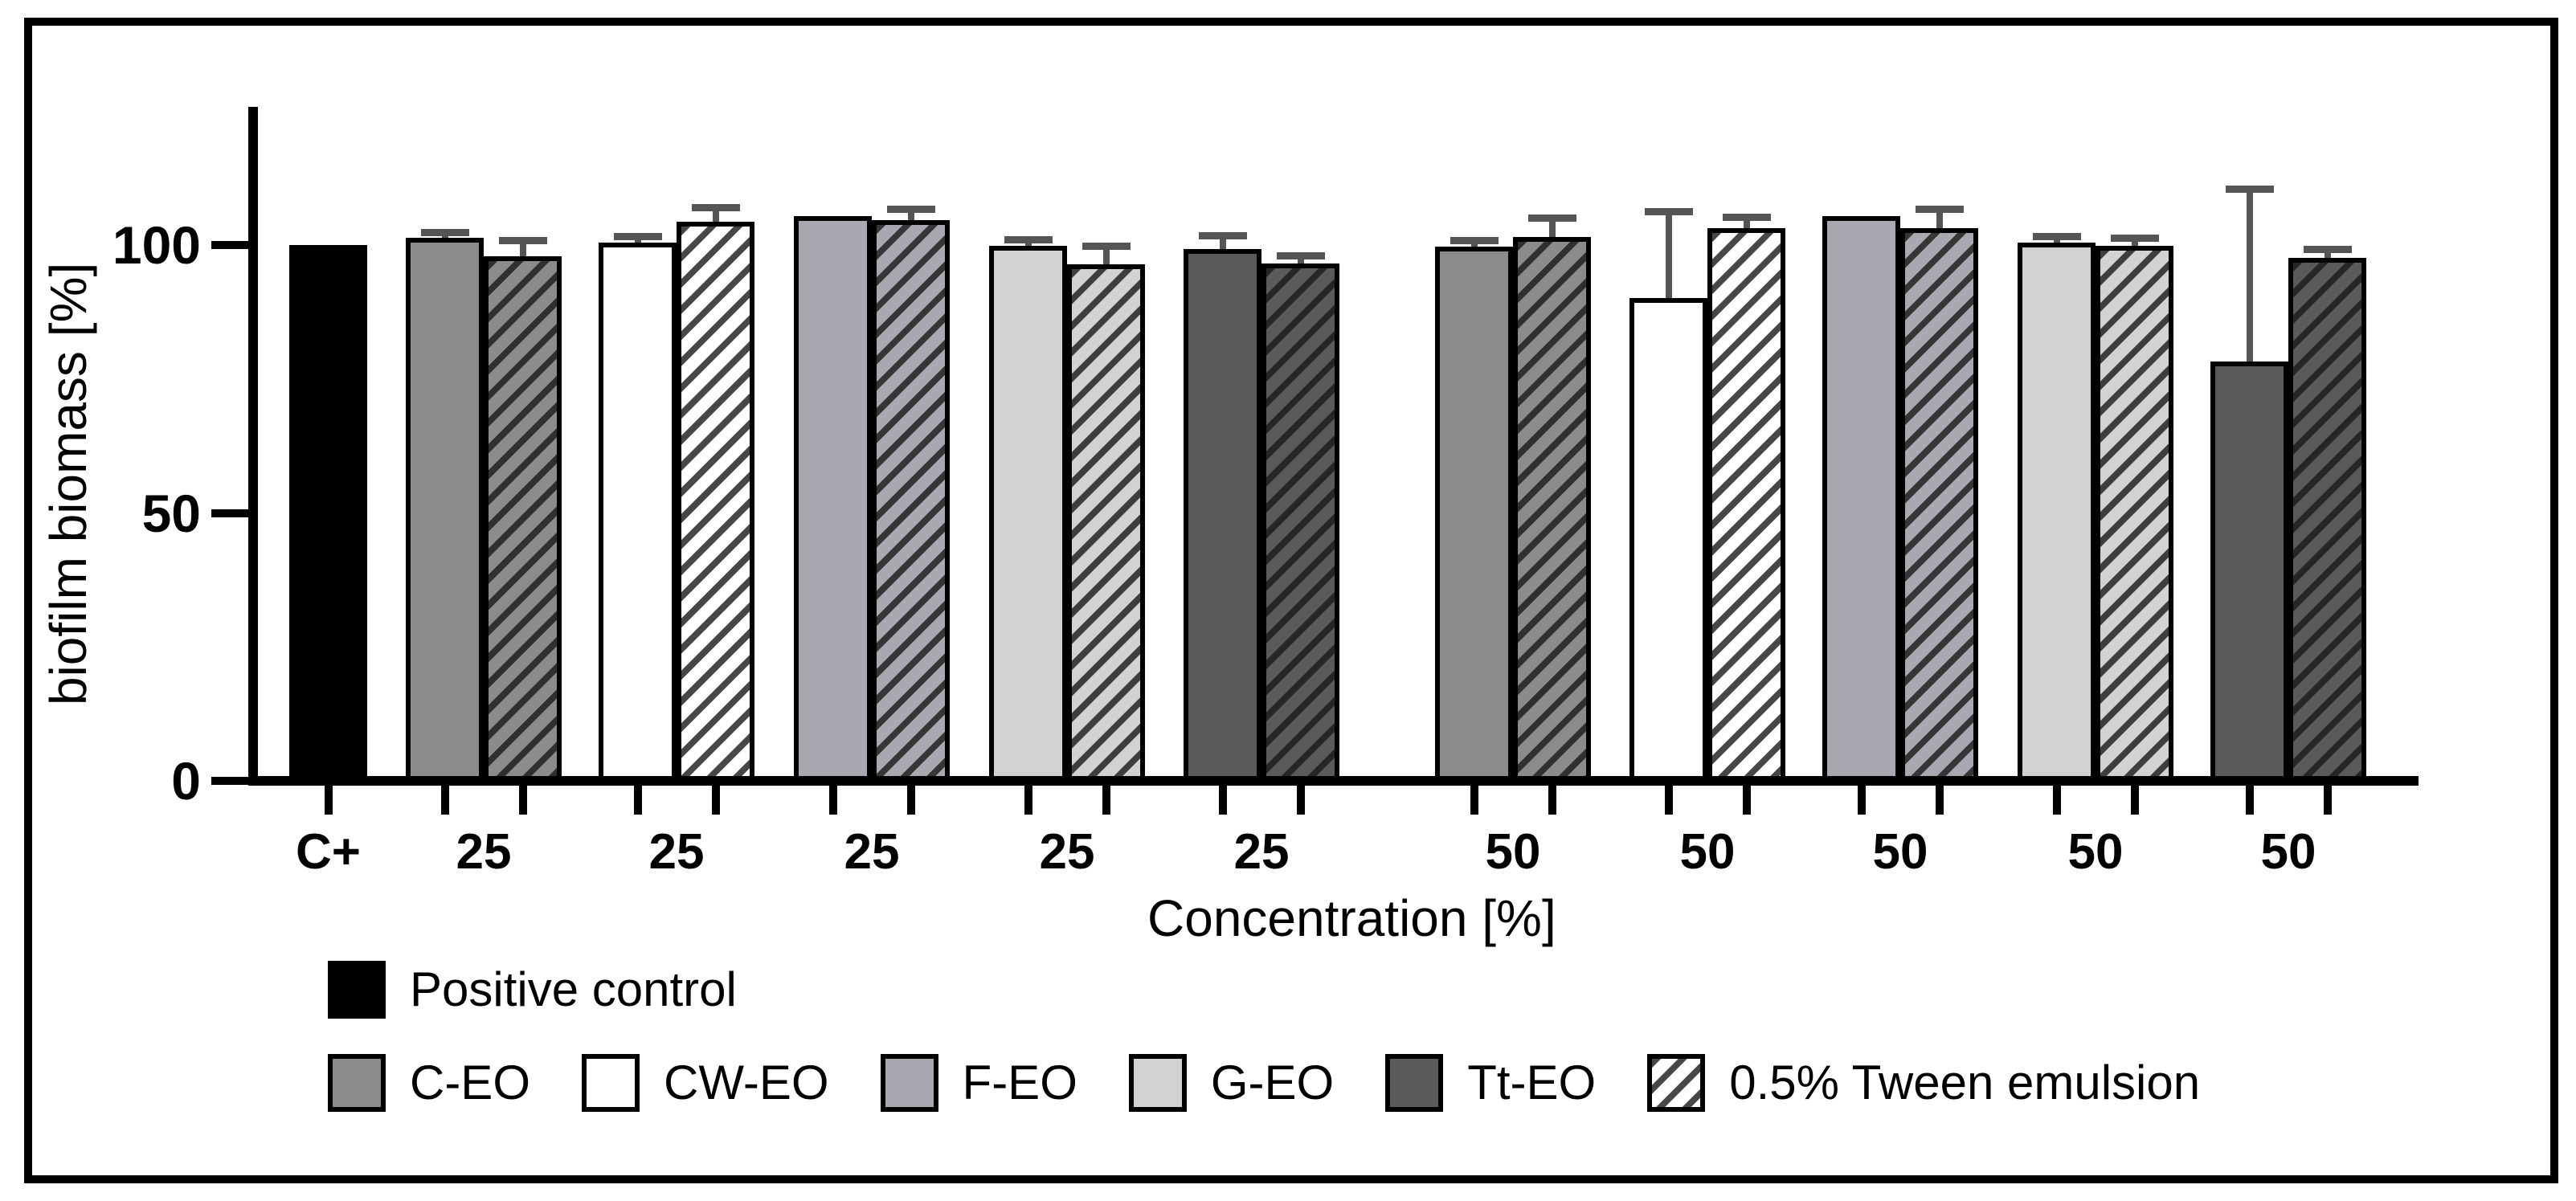  What do you see at coordinates (746, 1083) in the screenshot?
I see `legend-label: CW-EO` at bounding box center [746, 1083].